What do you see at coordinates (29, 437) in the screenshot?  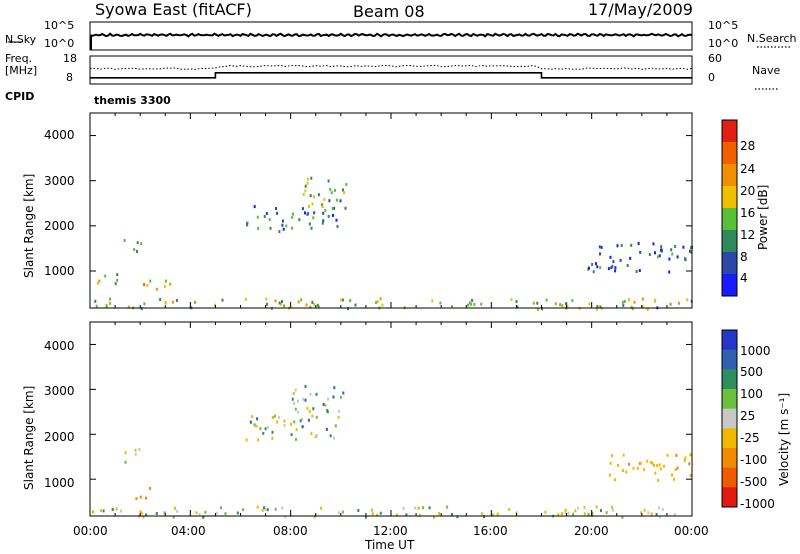 I see `velocity-ylabel: Slant Range [km]` at bounding box center [29, 437].